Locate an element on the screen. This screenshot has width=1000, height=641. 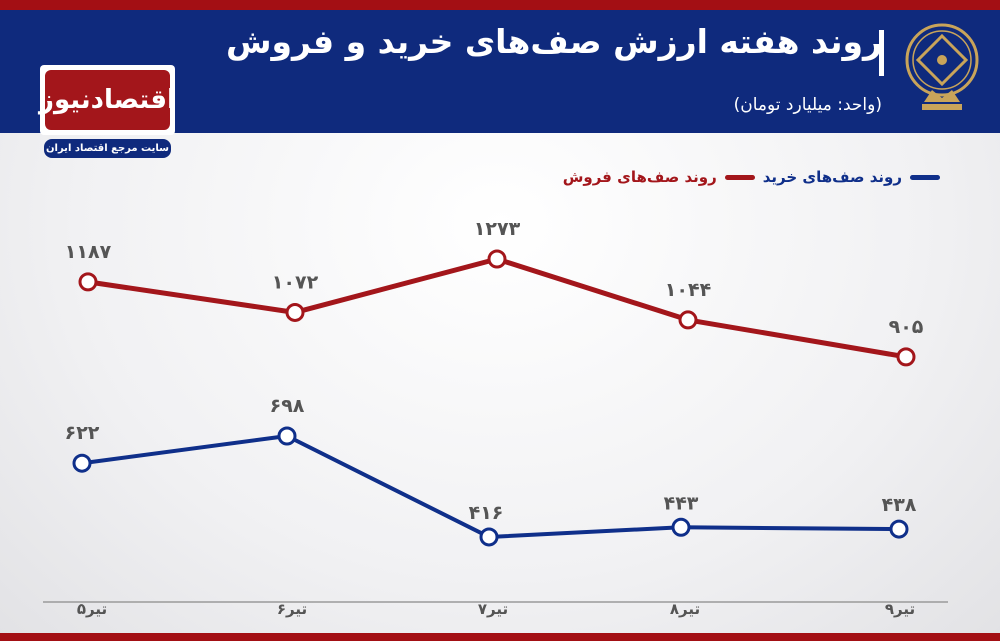
title-divider is located at coordinates (881, 53).